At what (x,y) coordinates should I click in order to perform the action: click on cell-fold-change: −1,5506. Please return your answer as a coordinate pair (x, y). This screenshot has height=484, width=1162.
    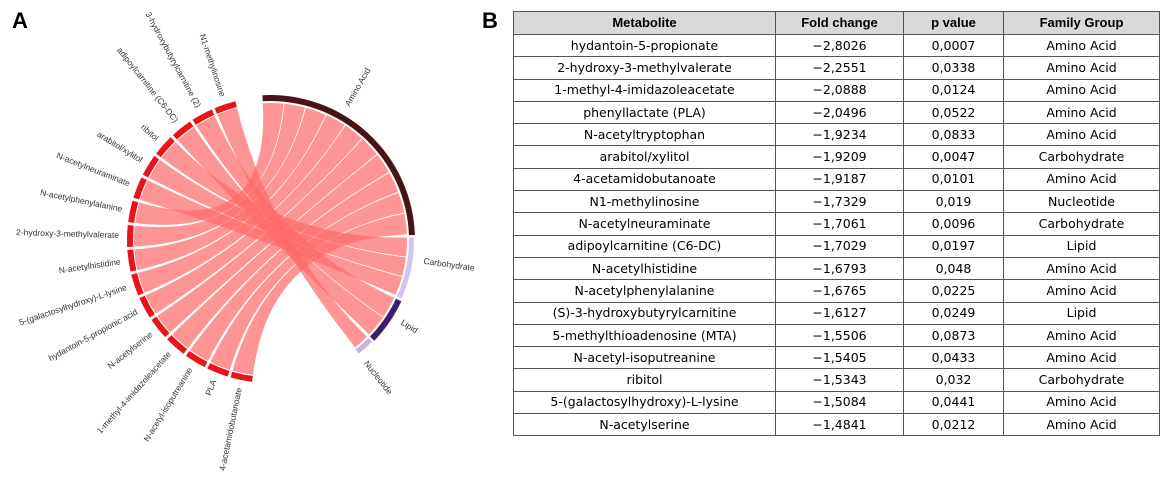
    Looking at the image, I should click on (839, 335).